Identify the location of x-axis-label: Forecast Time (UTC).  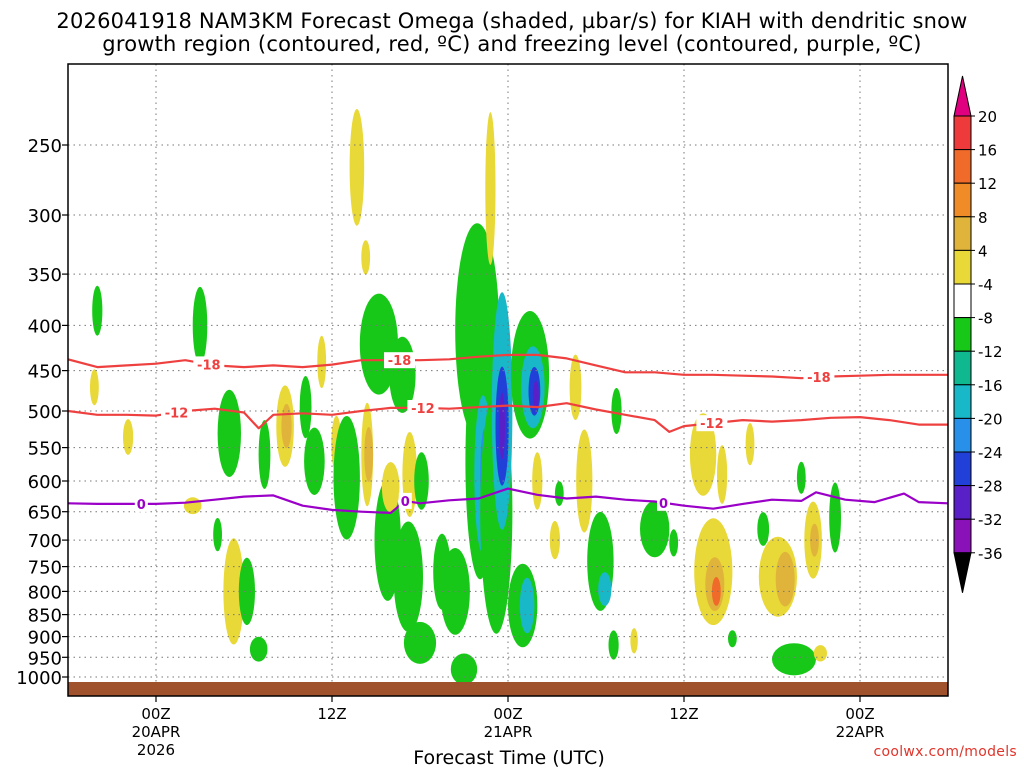
(508, 757).